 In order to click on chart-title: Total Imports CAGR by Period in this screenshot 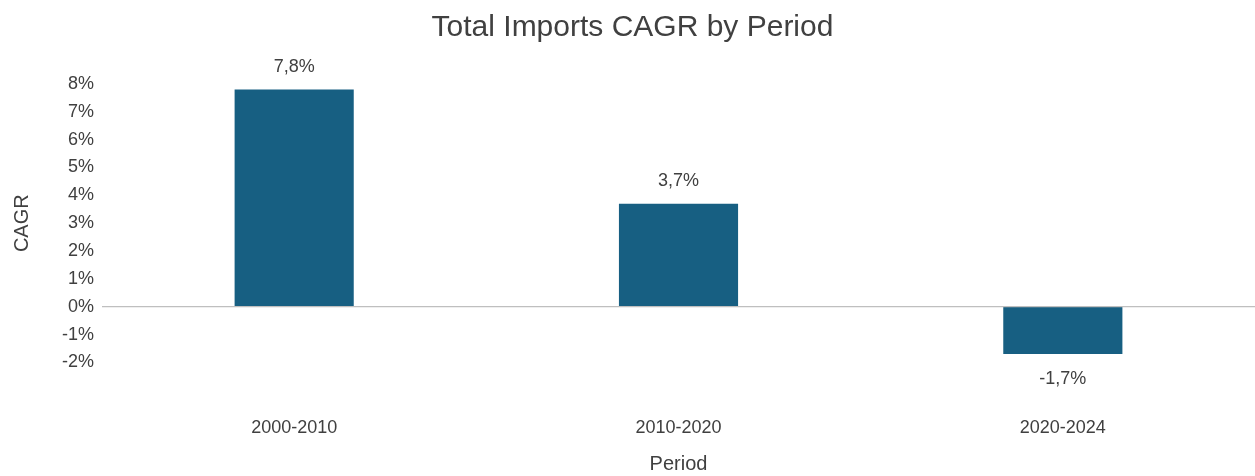, I will do `click(632, 26)`.